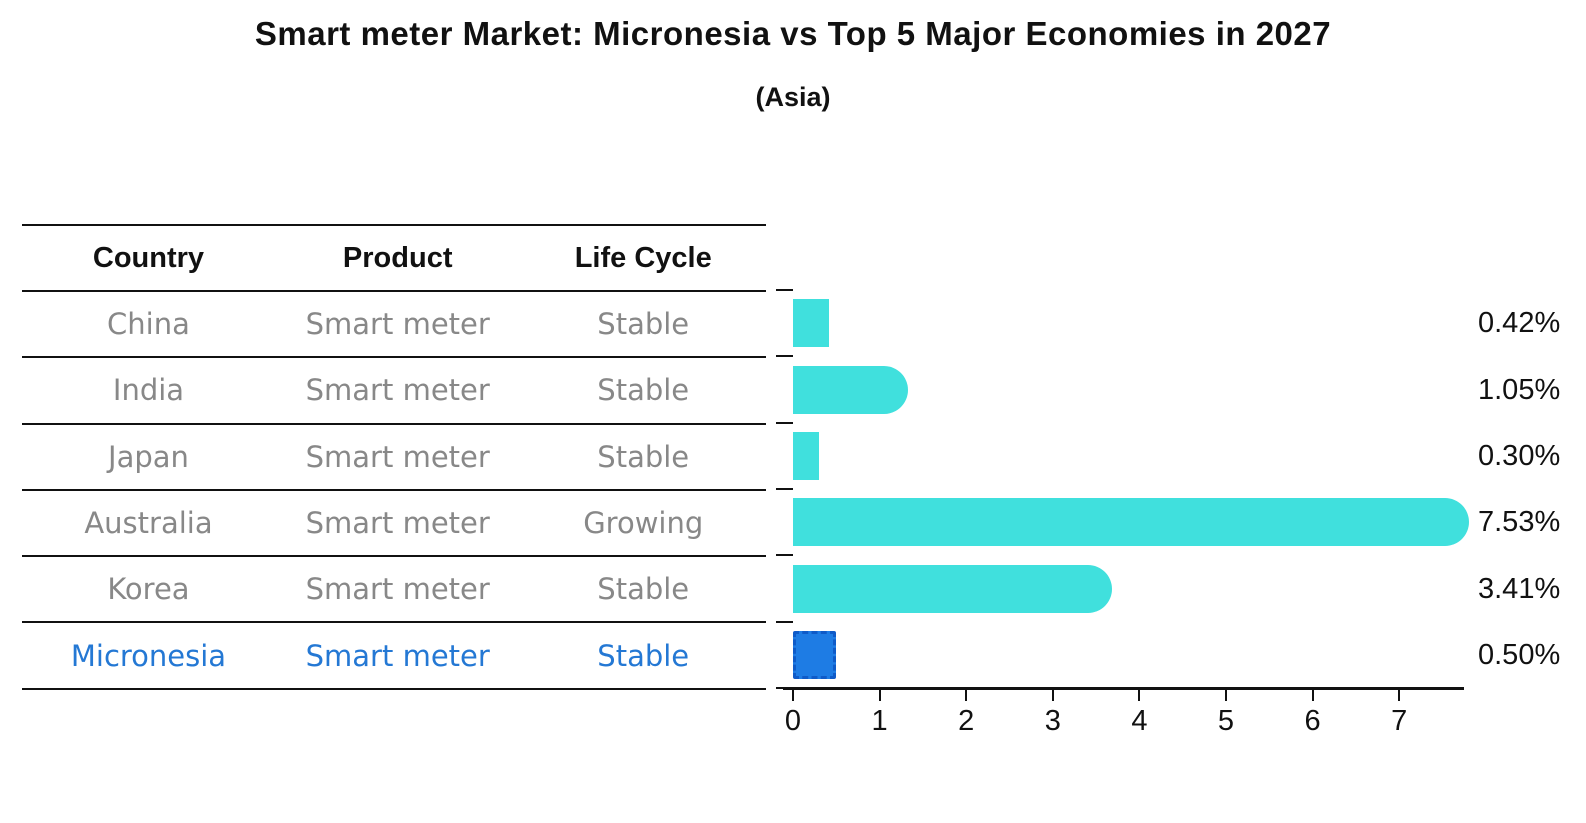  Describe the element at coordinates (148, 257) in the screenshot. I see `column-header-country: Country` at that location.